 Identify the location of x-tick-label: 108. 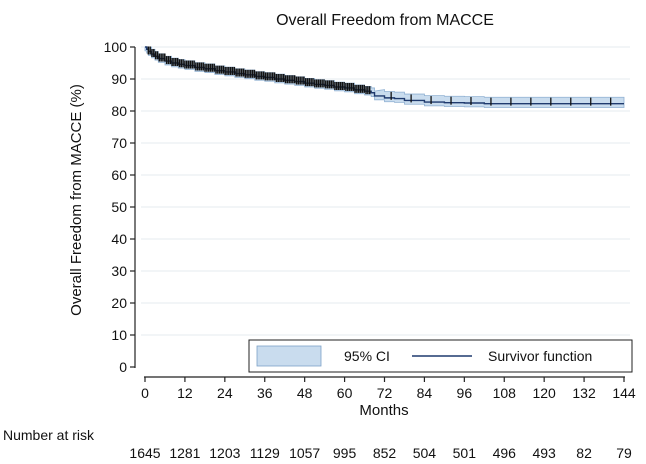
(505, 393).